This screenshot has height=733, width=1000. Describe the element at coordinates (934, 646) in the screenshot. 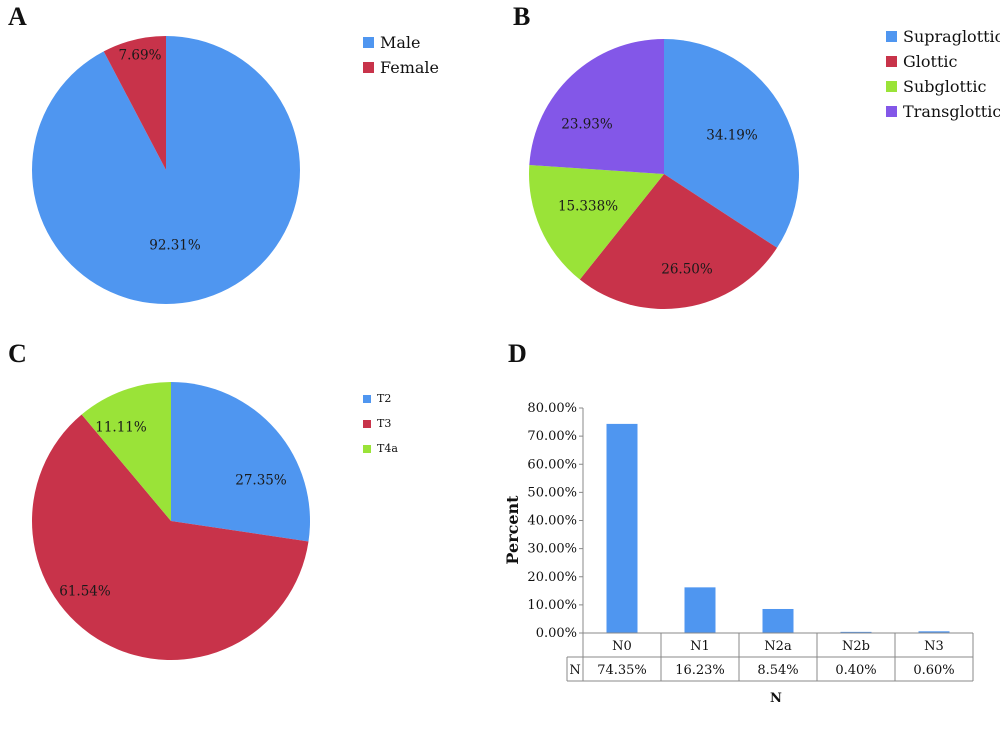

I see `x-category-label: N3` at that location.